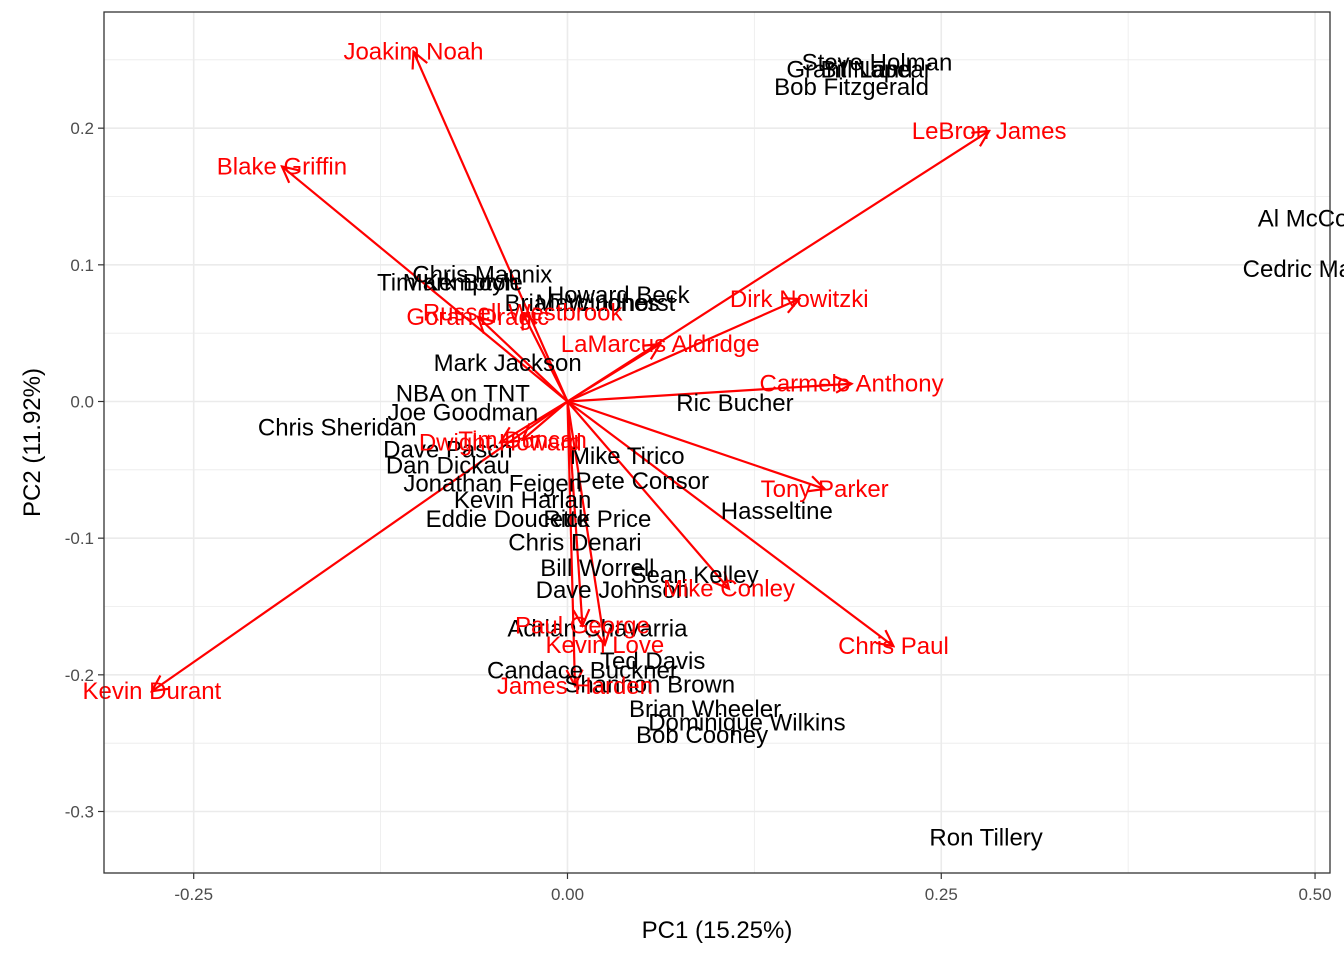  What do you see at coordinates (508, 363) in the screenshot?
I see `point-label: Mark Jackson` at bounding box center [508, 363].